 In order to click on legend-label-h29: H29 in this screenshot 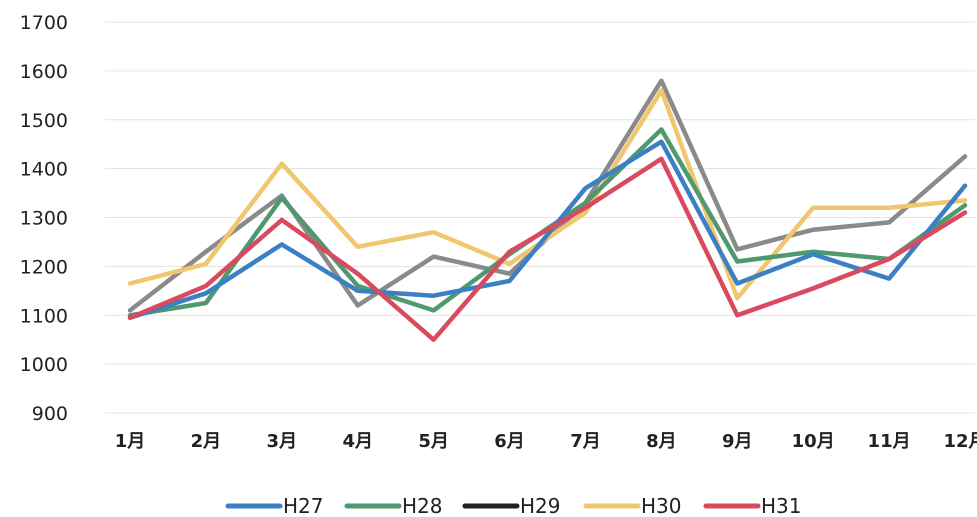, I will do `click(540, 505)`.